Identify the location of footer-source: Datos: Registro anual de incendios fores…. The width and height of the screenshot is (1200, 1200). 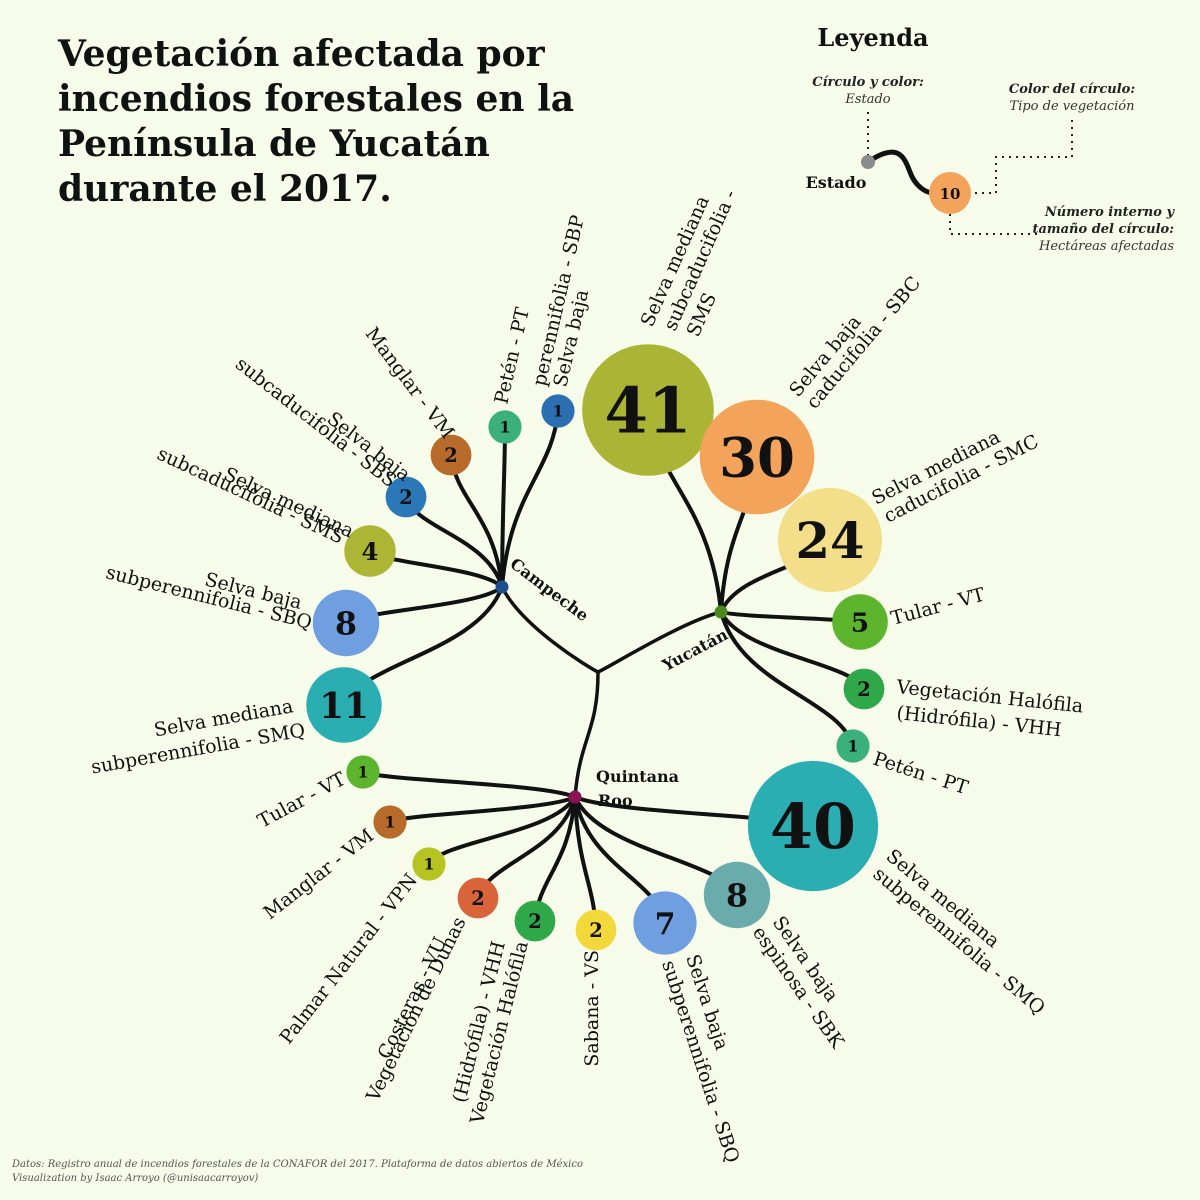
(297, 1164).